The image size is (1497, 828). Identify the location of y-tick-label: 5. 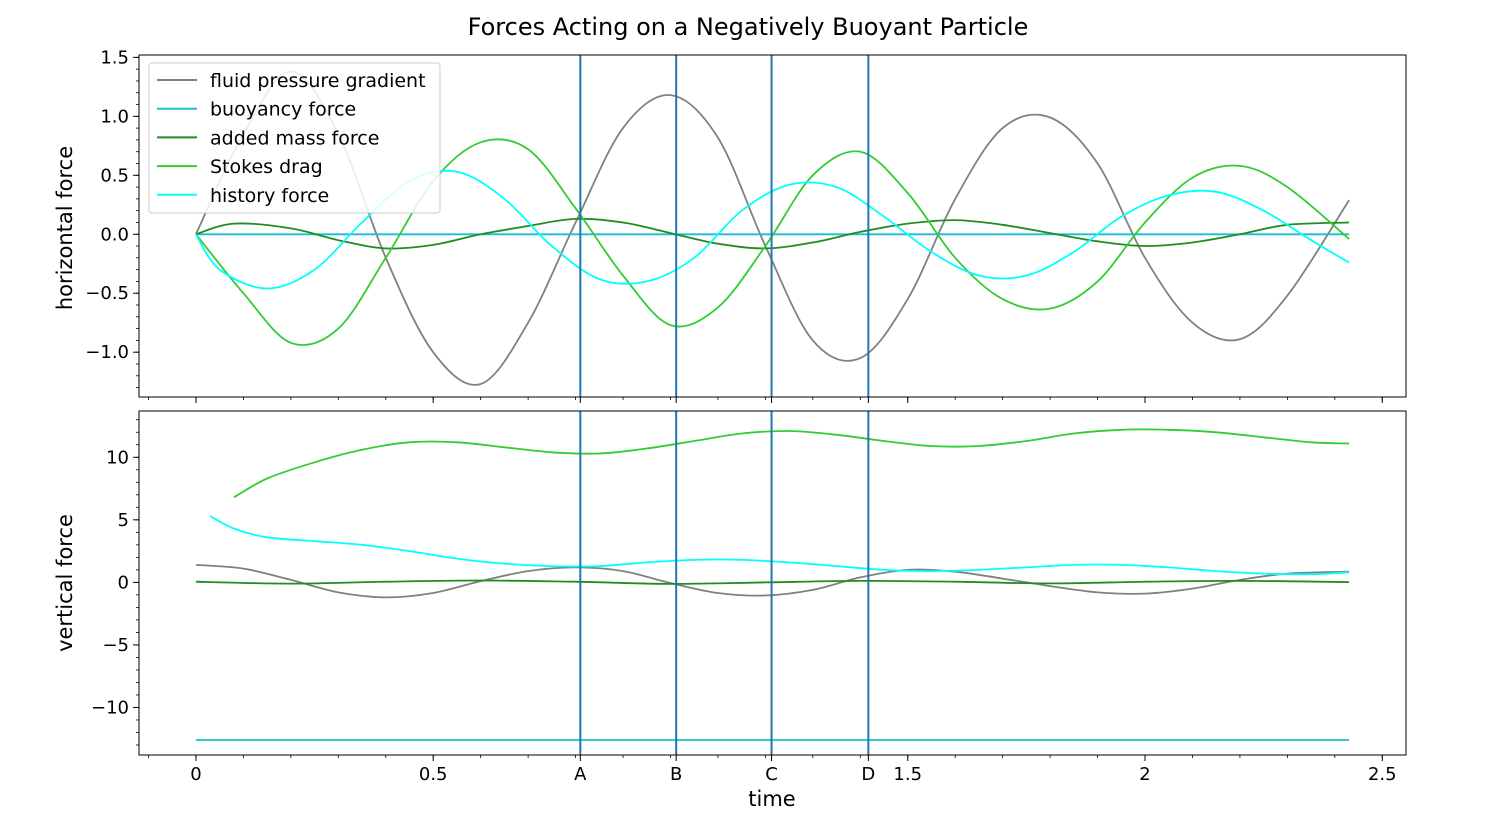
(123, 520).